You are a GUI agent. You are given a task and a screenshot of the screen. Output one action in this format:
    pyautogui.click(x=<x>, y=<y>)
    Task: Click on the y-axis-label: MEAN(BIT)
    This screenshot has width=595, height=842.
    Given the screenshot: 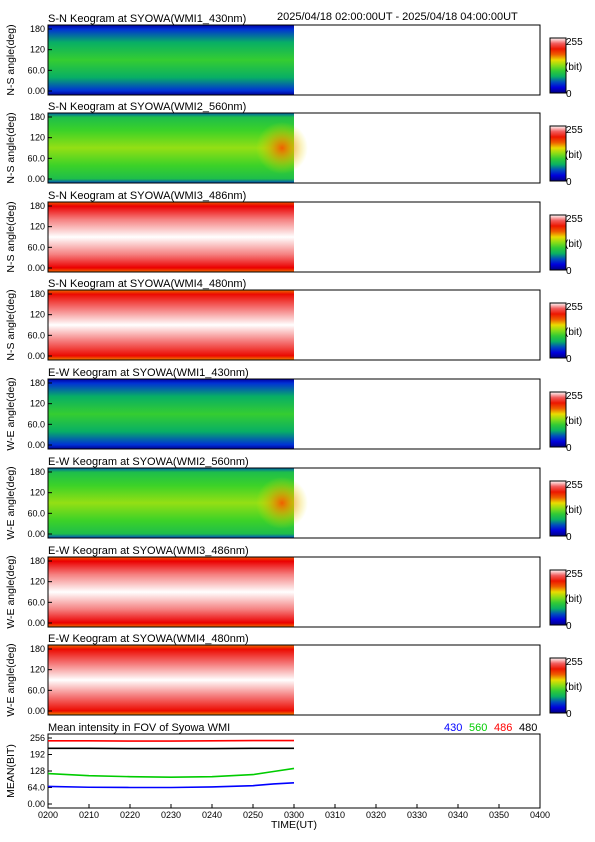 What is the action you would take?
    pyautogui.click(x=11, y=771)
    